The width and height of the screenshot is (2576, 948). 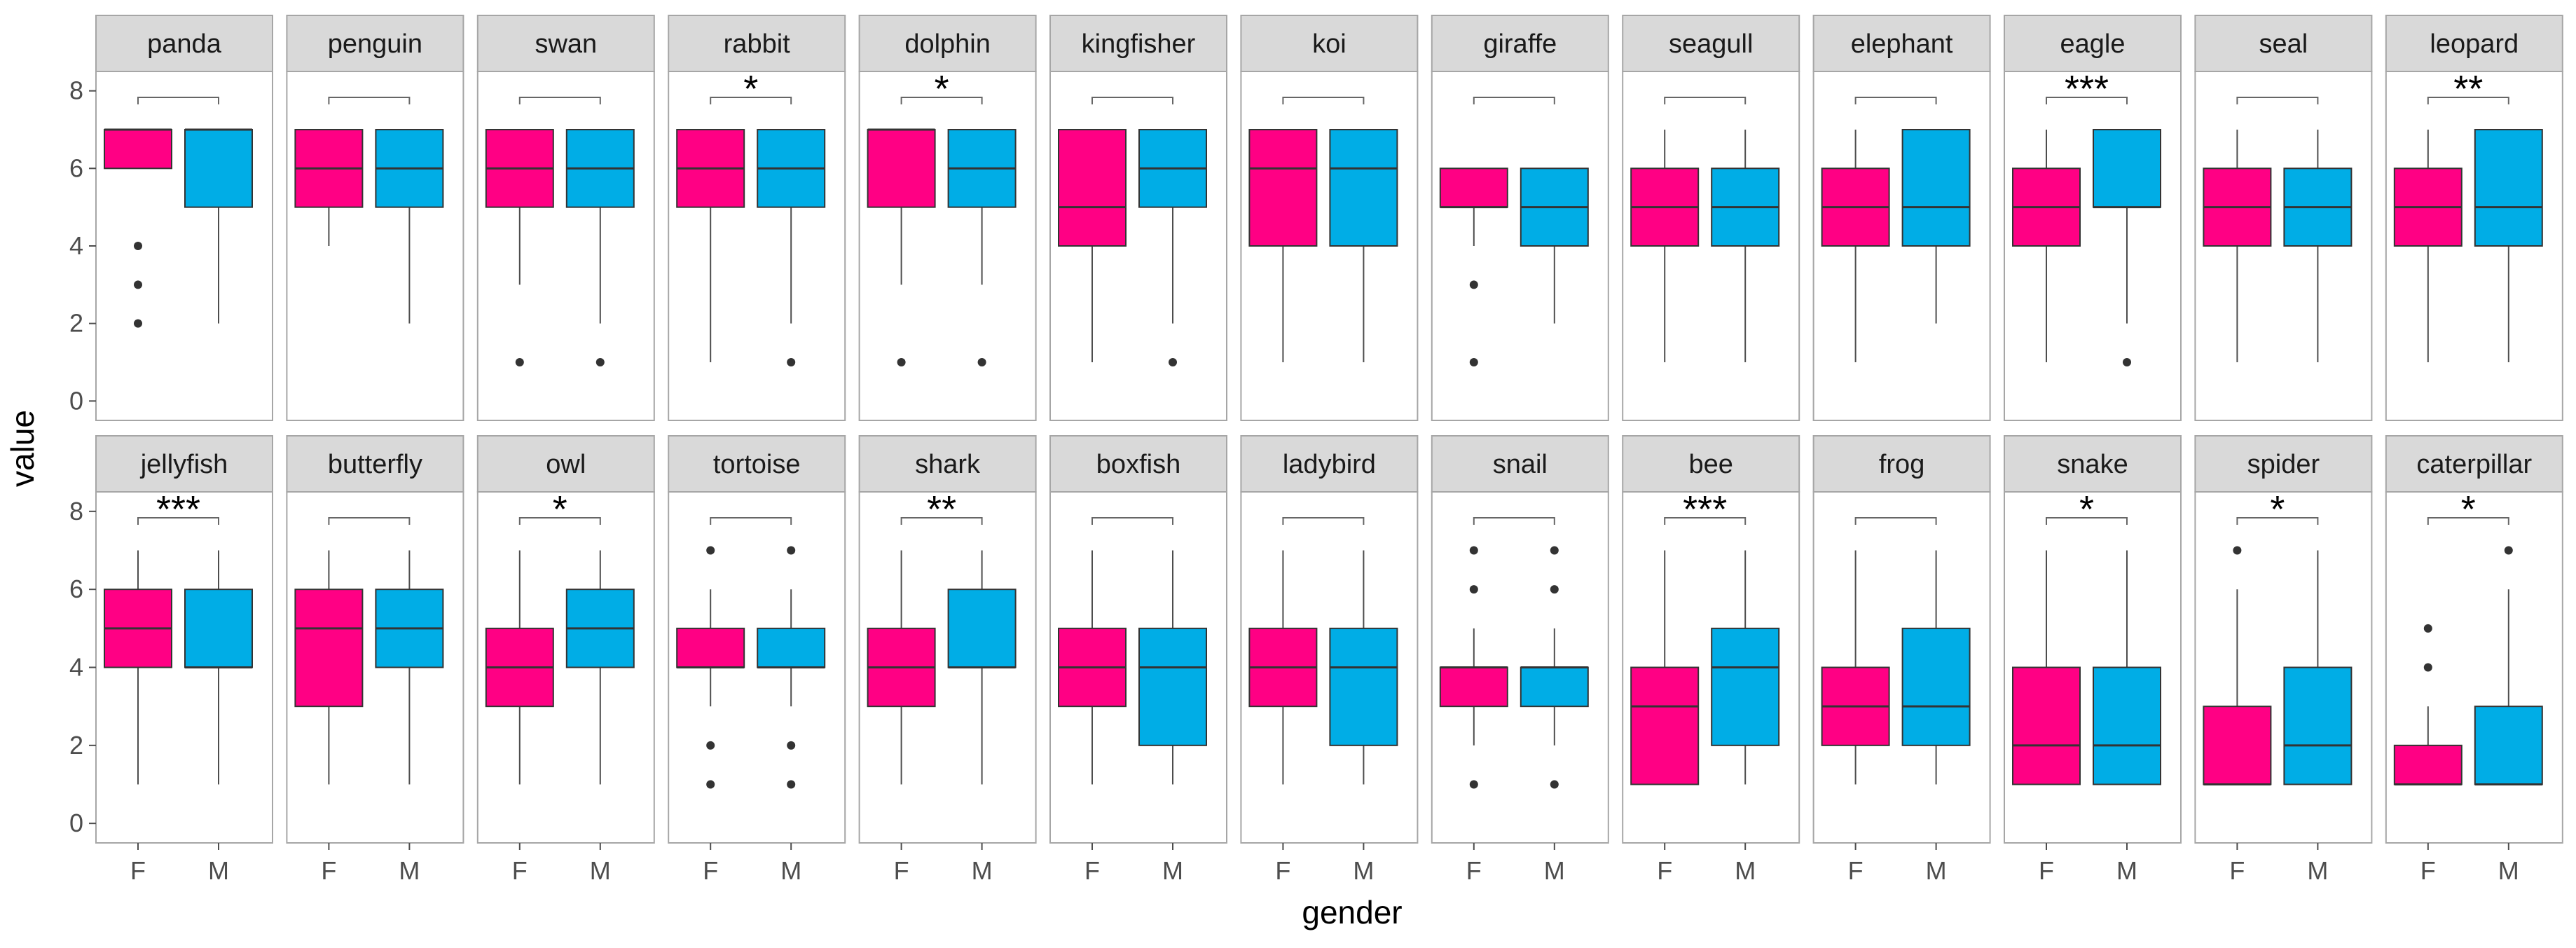 What do you see at coordinates (375, 44) in the screenshot?
I see `facet-strip-label: penguin` at bounding box center [375, 44].